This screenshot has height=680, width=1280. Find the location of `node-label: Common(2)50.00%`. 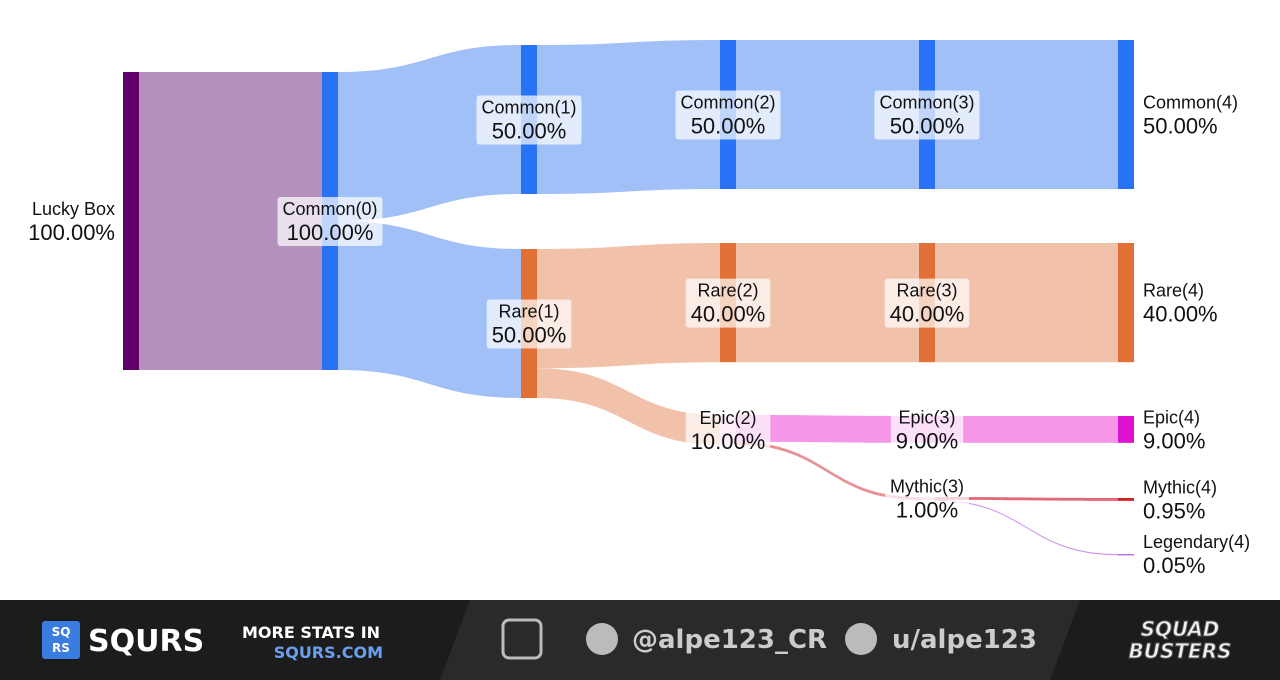

node-label: Common(2)50.00% is located at coordinates (728, 115).